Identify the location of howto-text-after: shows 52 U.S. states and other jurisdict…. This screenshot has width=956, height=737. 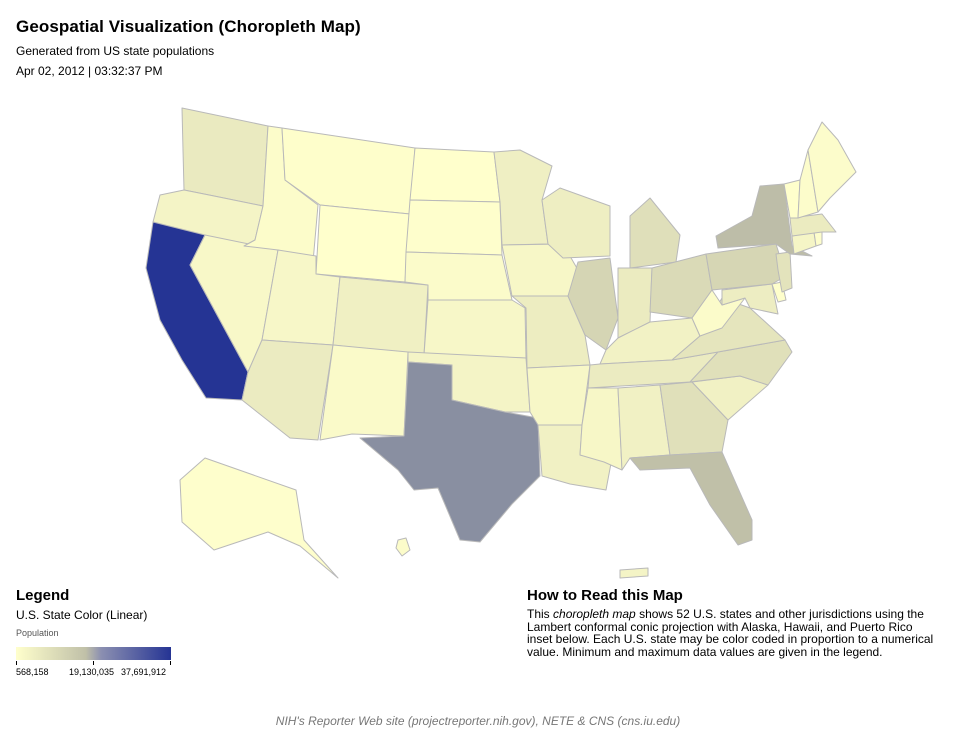
(730, 633).